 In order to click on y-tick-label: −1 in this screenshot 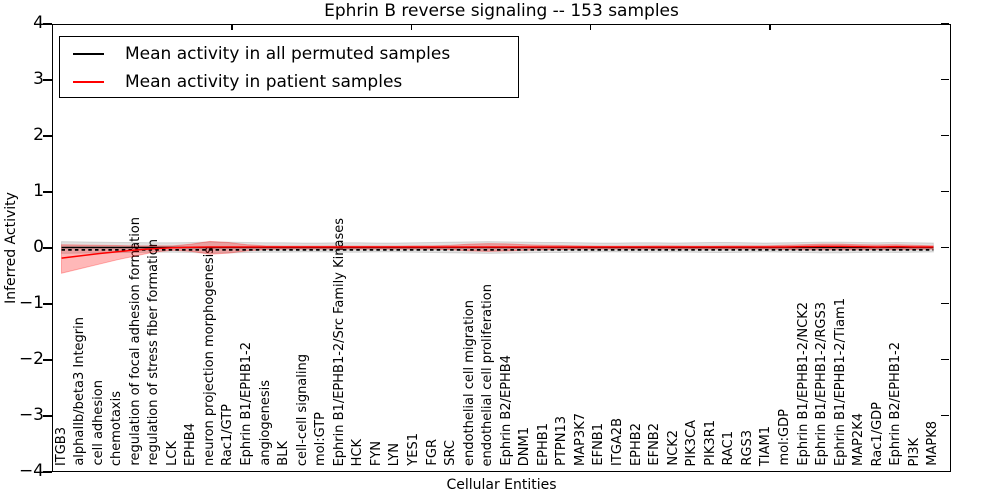, I will do `click(31, 303)`.